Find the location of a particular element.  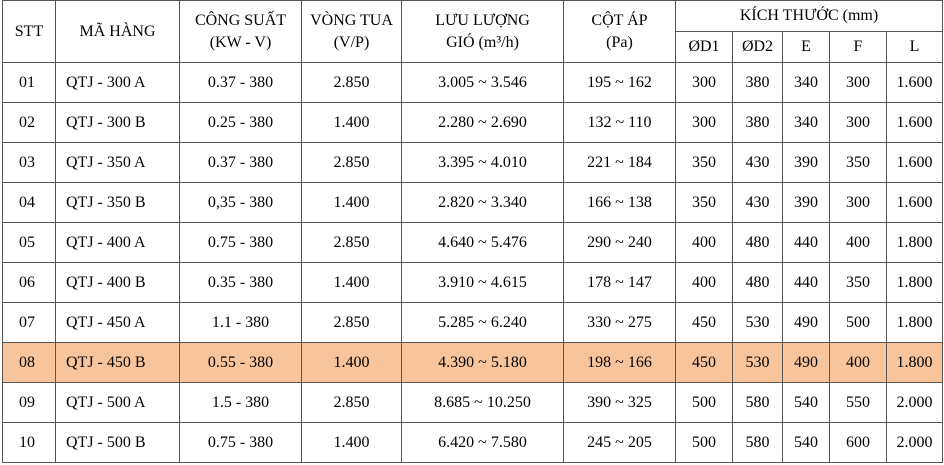

table-cell: 08 is located at coordinates (29, 362).